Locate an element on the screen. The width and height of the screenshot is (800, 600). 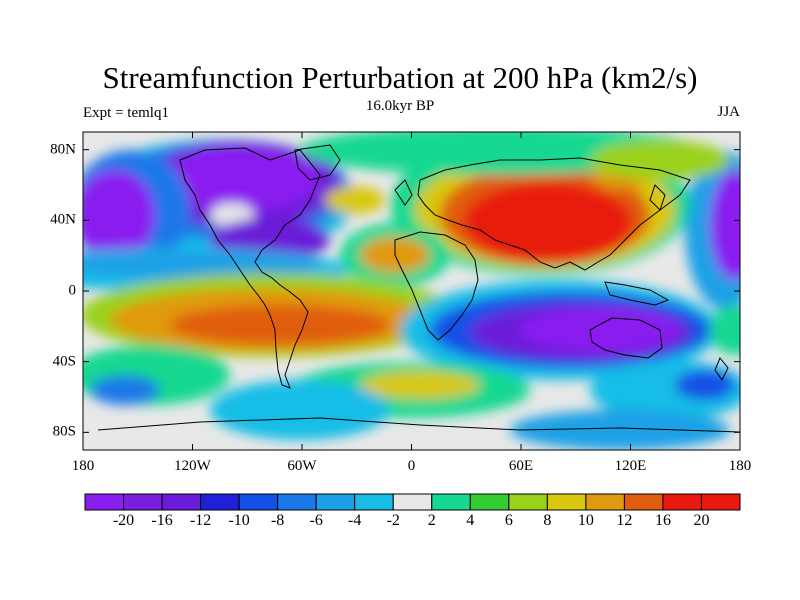
colorbar-label: 6 is located at coordinates (508, 520).